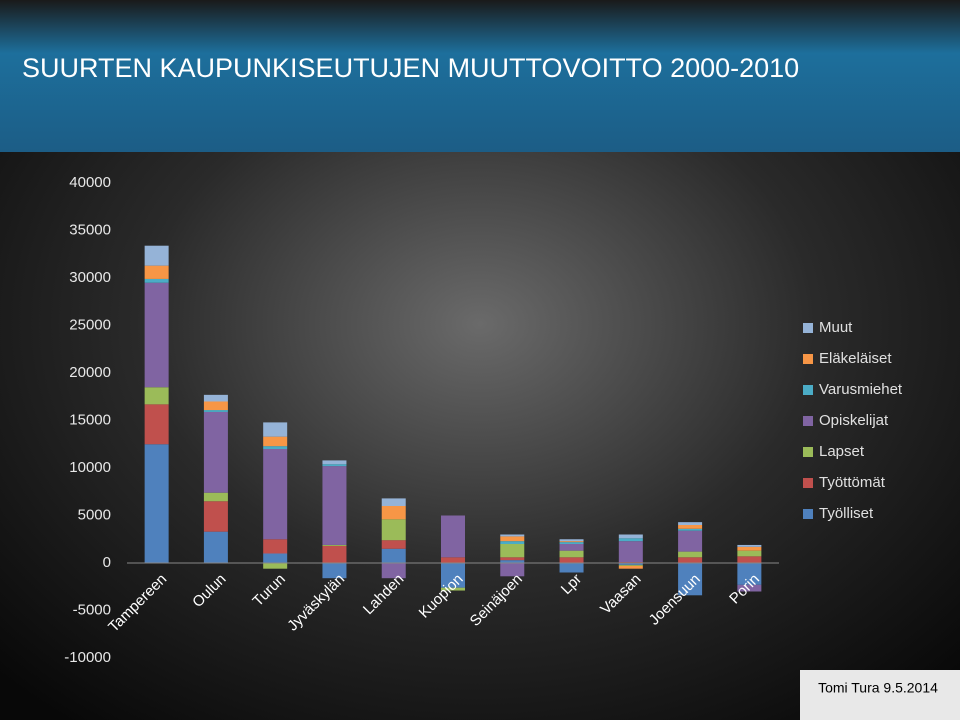  Describe the element at coordinates (846, 513) in the screenshot. I see `legend-label: Työlliset` at that location.